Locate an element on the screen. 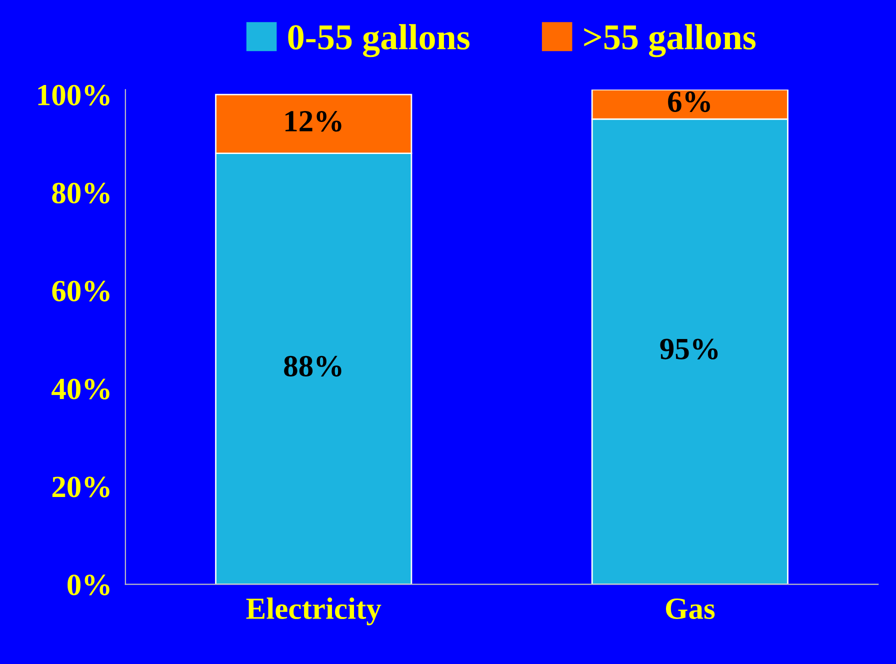 This screenshot has height=664, width=896. y-tick-label: 0% is located at coordinates (89, 585).